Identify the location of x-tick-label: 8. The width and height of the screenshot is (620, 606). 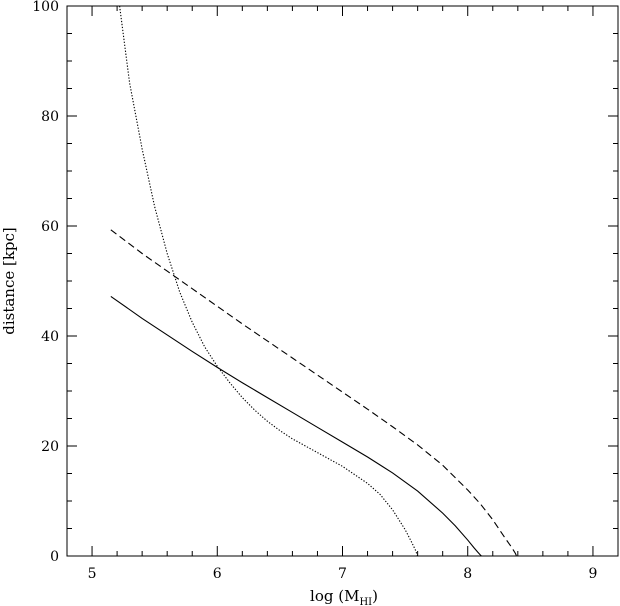
(467, 574).